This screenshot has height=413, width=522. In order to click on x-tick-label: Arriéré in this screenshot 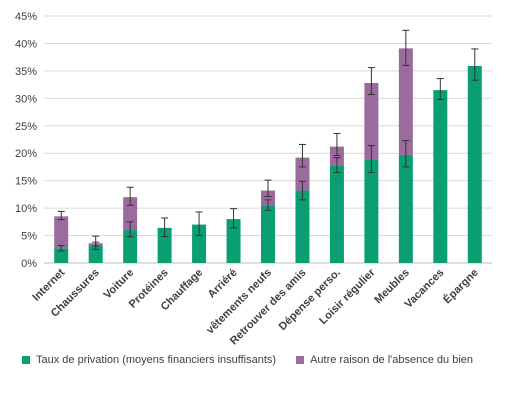, I will do `click(223, 284)`.